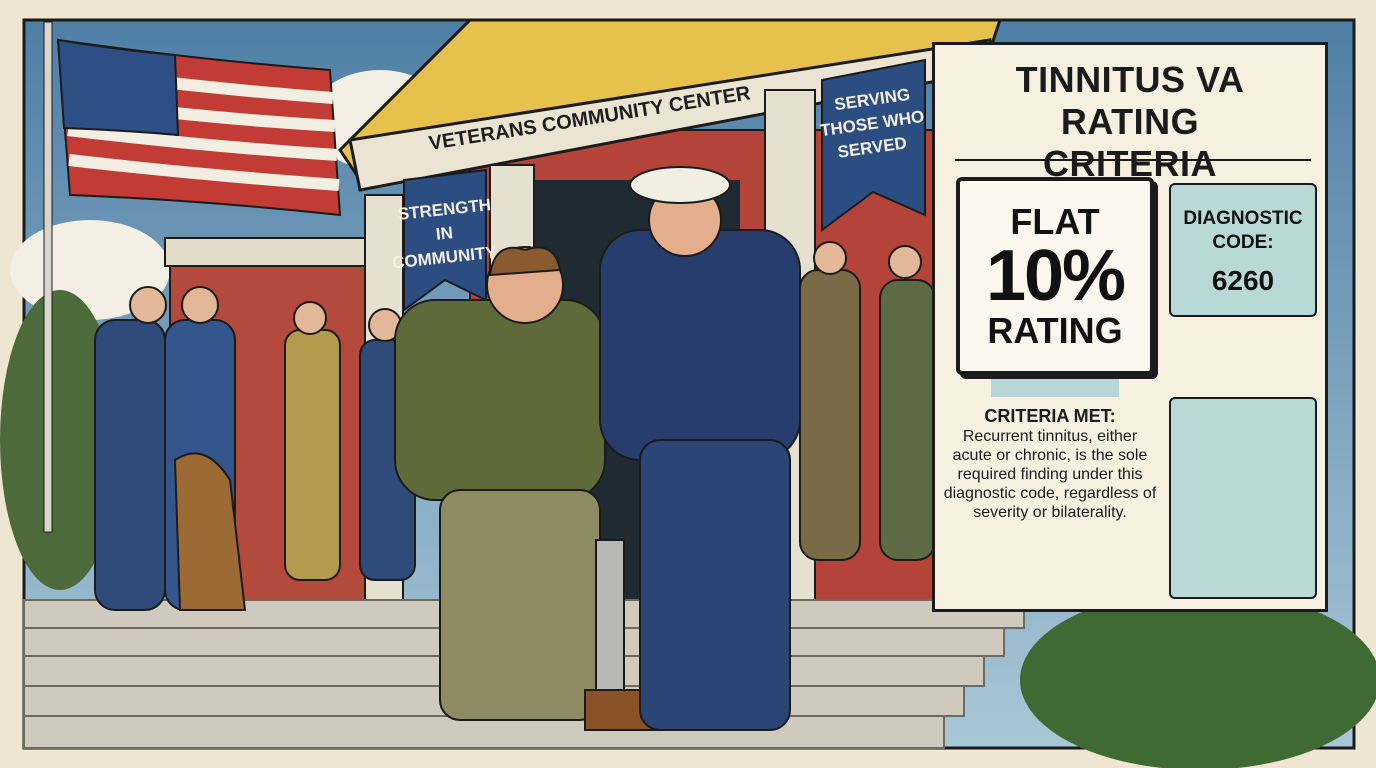 Image resolution: width=1376 pixels, height=768 pixels. What do you see at coordinates (199, 127) in the screenshot?
I see `flag` at bounding box center [199, 127].